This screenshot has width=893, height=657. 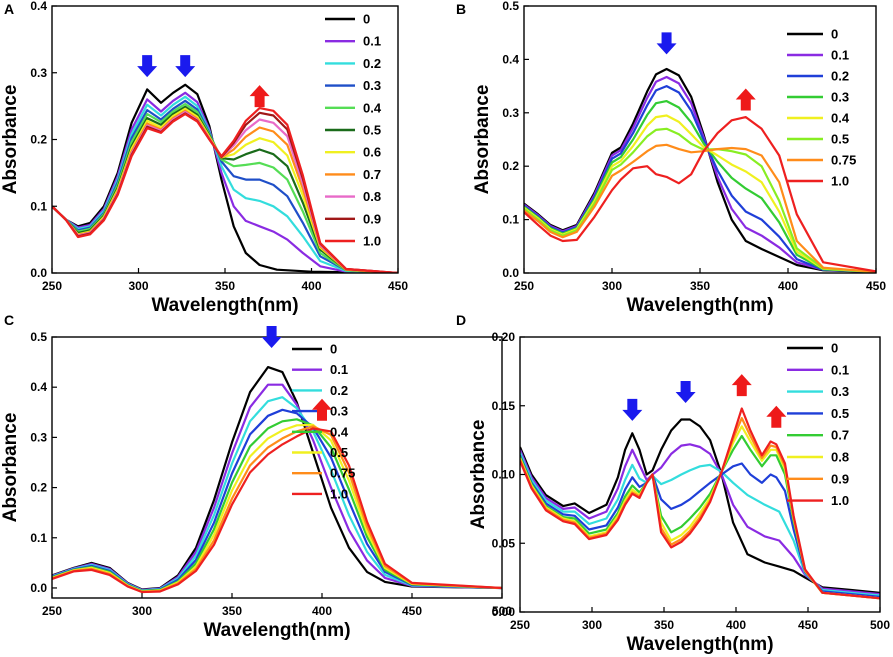 What do you see at coordinates (372, 152) in the screenshot?
I see `legend-label: 0.6` at bounding box center [372, 152].